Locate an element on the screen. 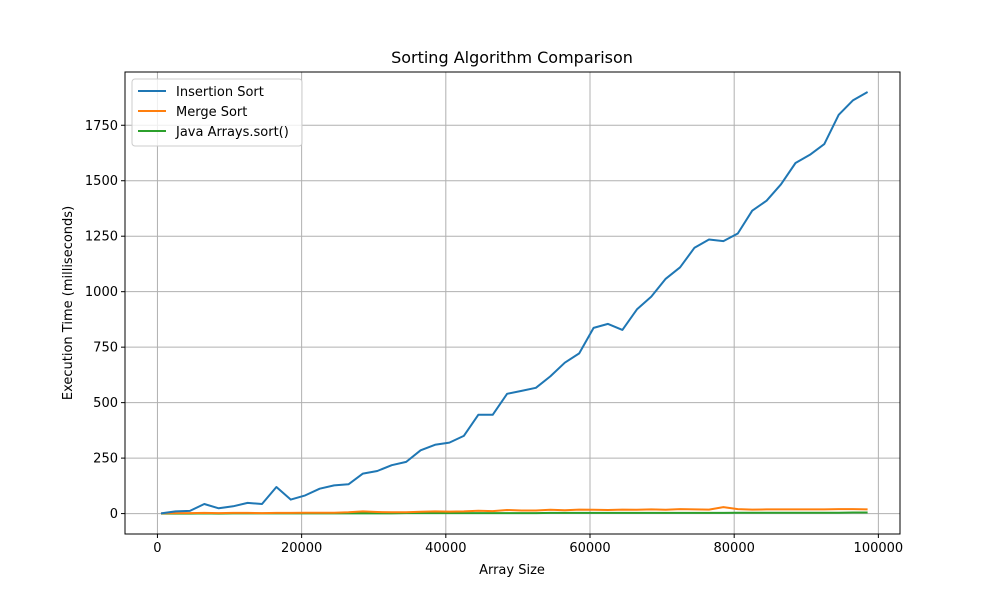 This screenshot has width=1000, height=600. x-tick-label: 100000 is located at coordinates (879, 548).